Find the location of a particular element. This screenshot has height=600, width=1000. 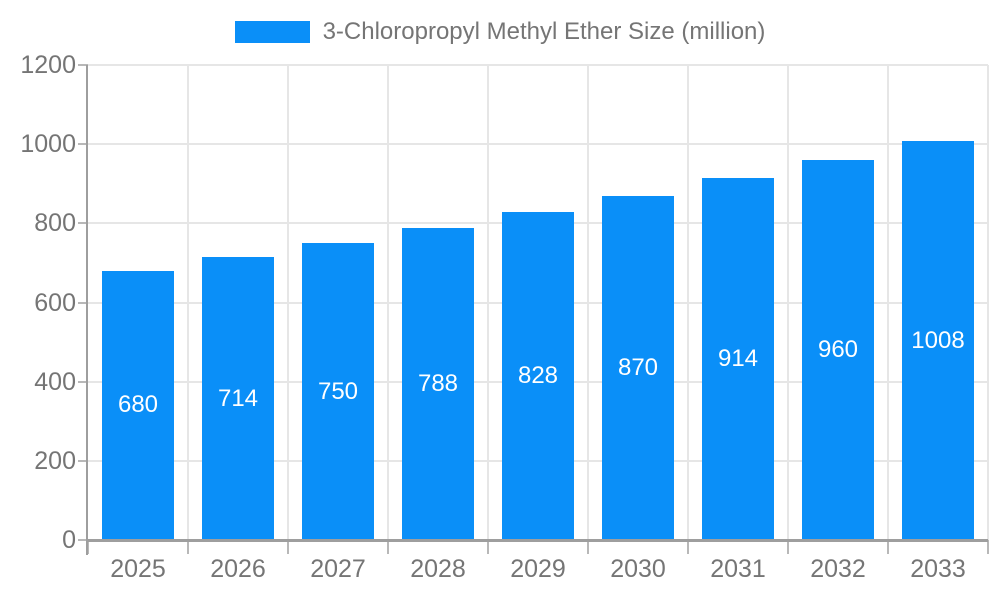

bar: 1008 is located at coordinates (938, 340).